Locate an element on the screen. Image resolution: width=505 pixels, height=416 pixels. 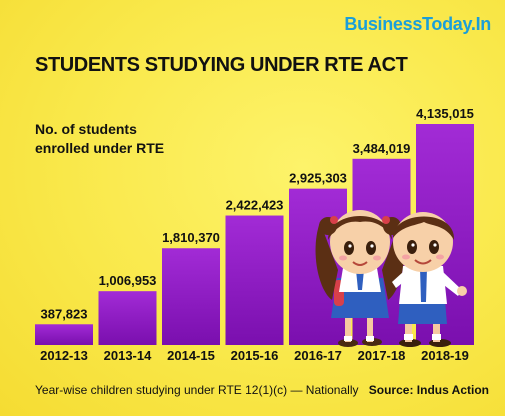
x-tick-label: 2014-15 is located at coordinates (191, 355).